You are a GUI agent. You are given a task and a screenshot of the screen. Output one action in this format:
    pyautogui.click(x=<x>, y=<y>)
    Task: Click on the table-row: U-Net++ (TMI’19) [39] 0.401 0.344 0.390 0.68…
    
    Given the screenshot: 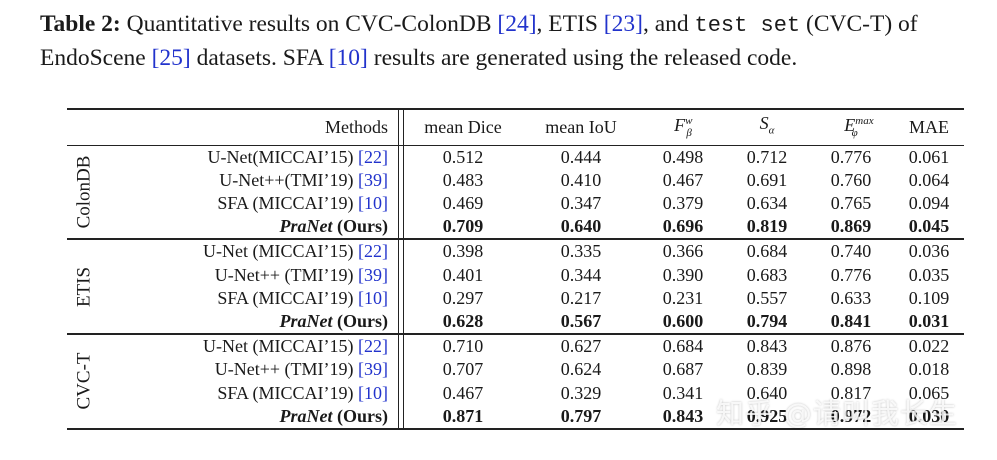 What is the action you would take?
    pyautogui.click(x=515, y=275)
    